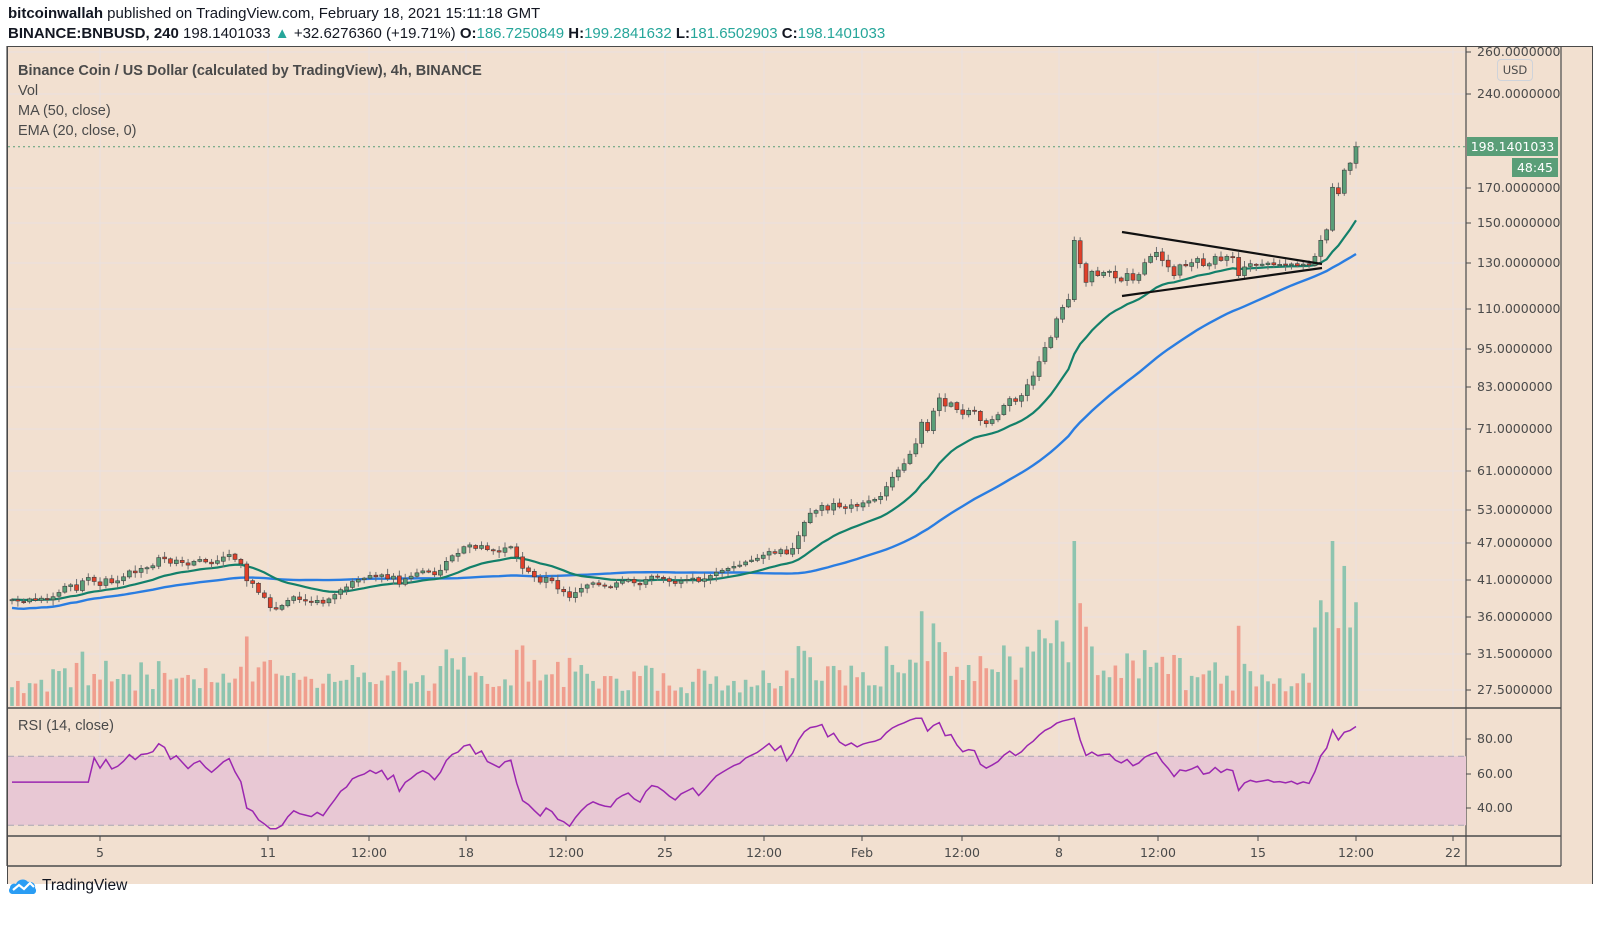 The width and height of the screenshot is (1600, 927). What do you see at coordinates (1515, 689) in the screenshot?
I see `price-tick: 27.5000000` at bounding box center [1515, 689].